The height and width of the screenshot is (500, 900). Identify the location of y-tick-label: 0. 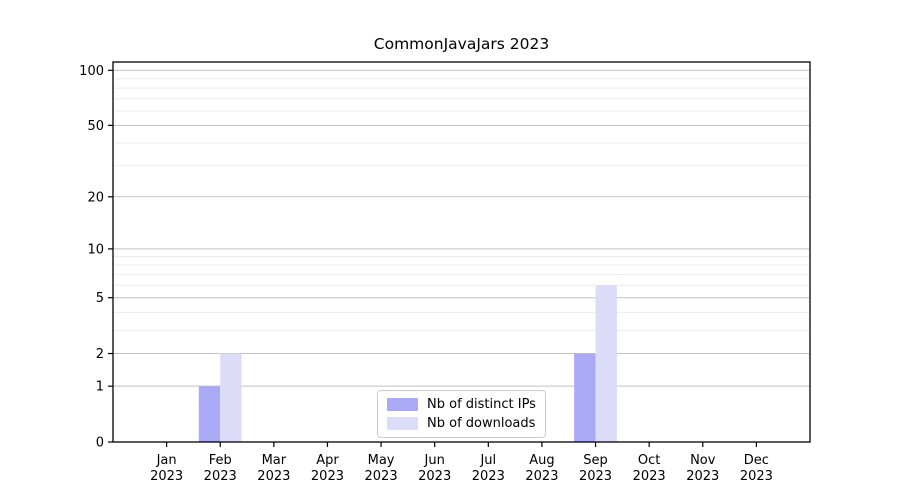
(100, 443).